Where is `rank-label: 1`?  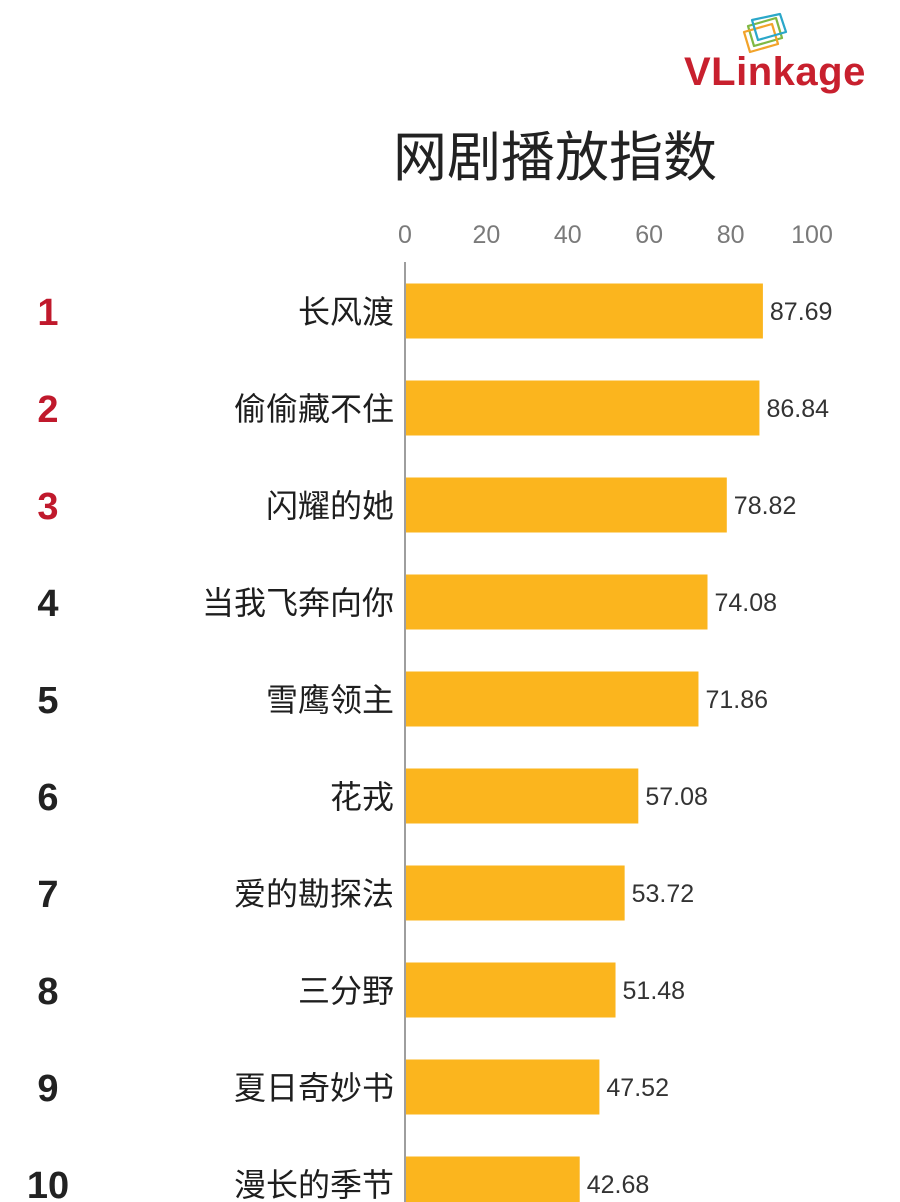 rank-label: 1 is located at coordinates (47, 313).